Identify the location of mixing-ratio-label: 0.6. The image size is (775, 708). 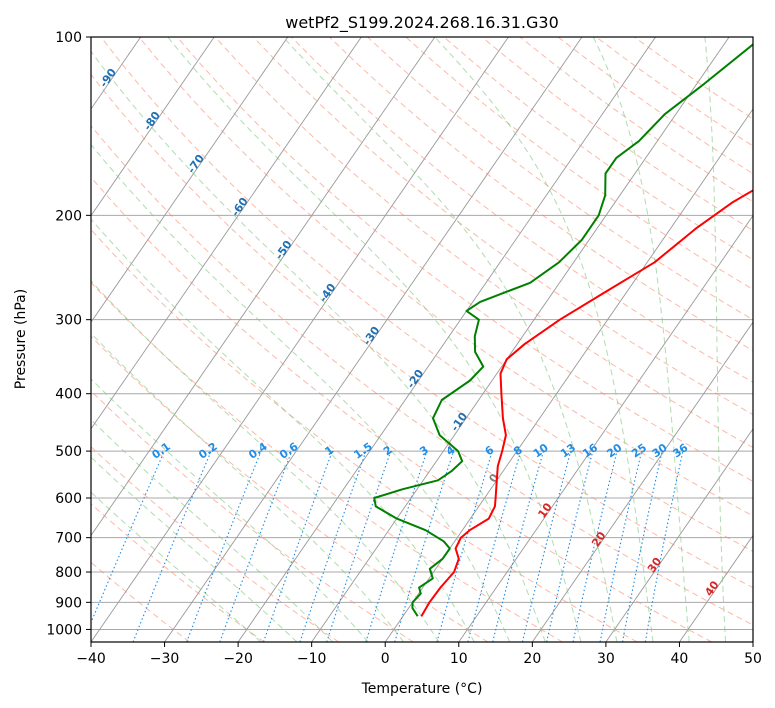
(289, 451).